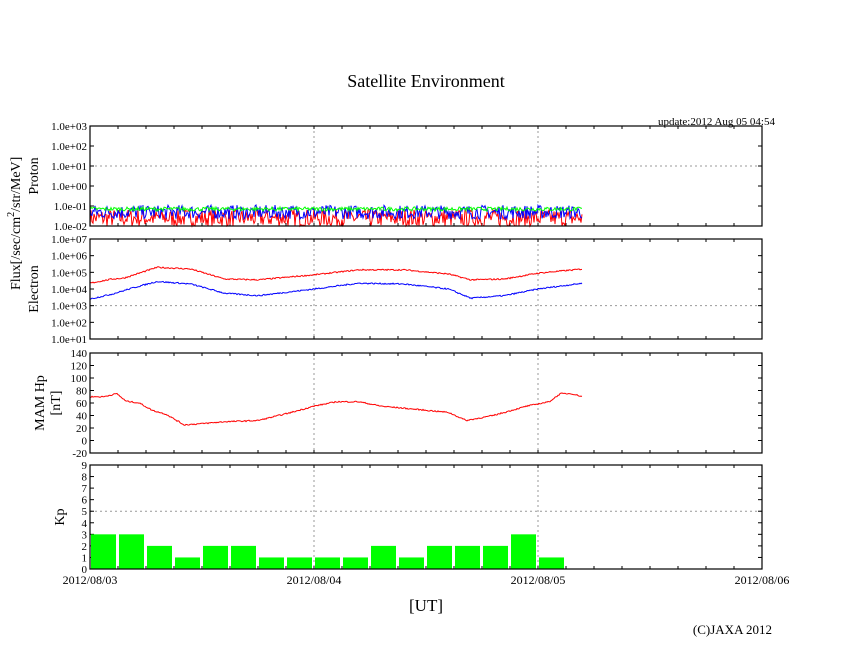 The height and width of the screenshot is (660, 846). I want to click on x-tick-label: 2012/08/05, so click(538, 580).